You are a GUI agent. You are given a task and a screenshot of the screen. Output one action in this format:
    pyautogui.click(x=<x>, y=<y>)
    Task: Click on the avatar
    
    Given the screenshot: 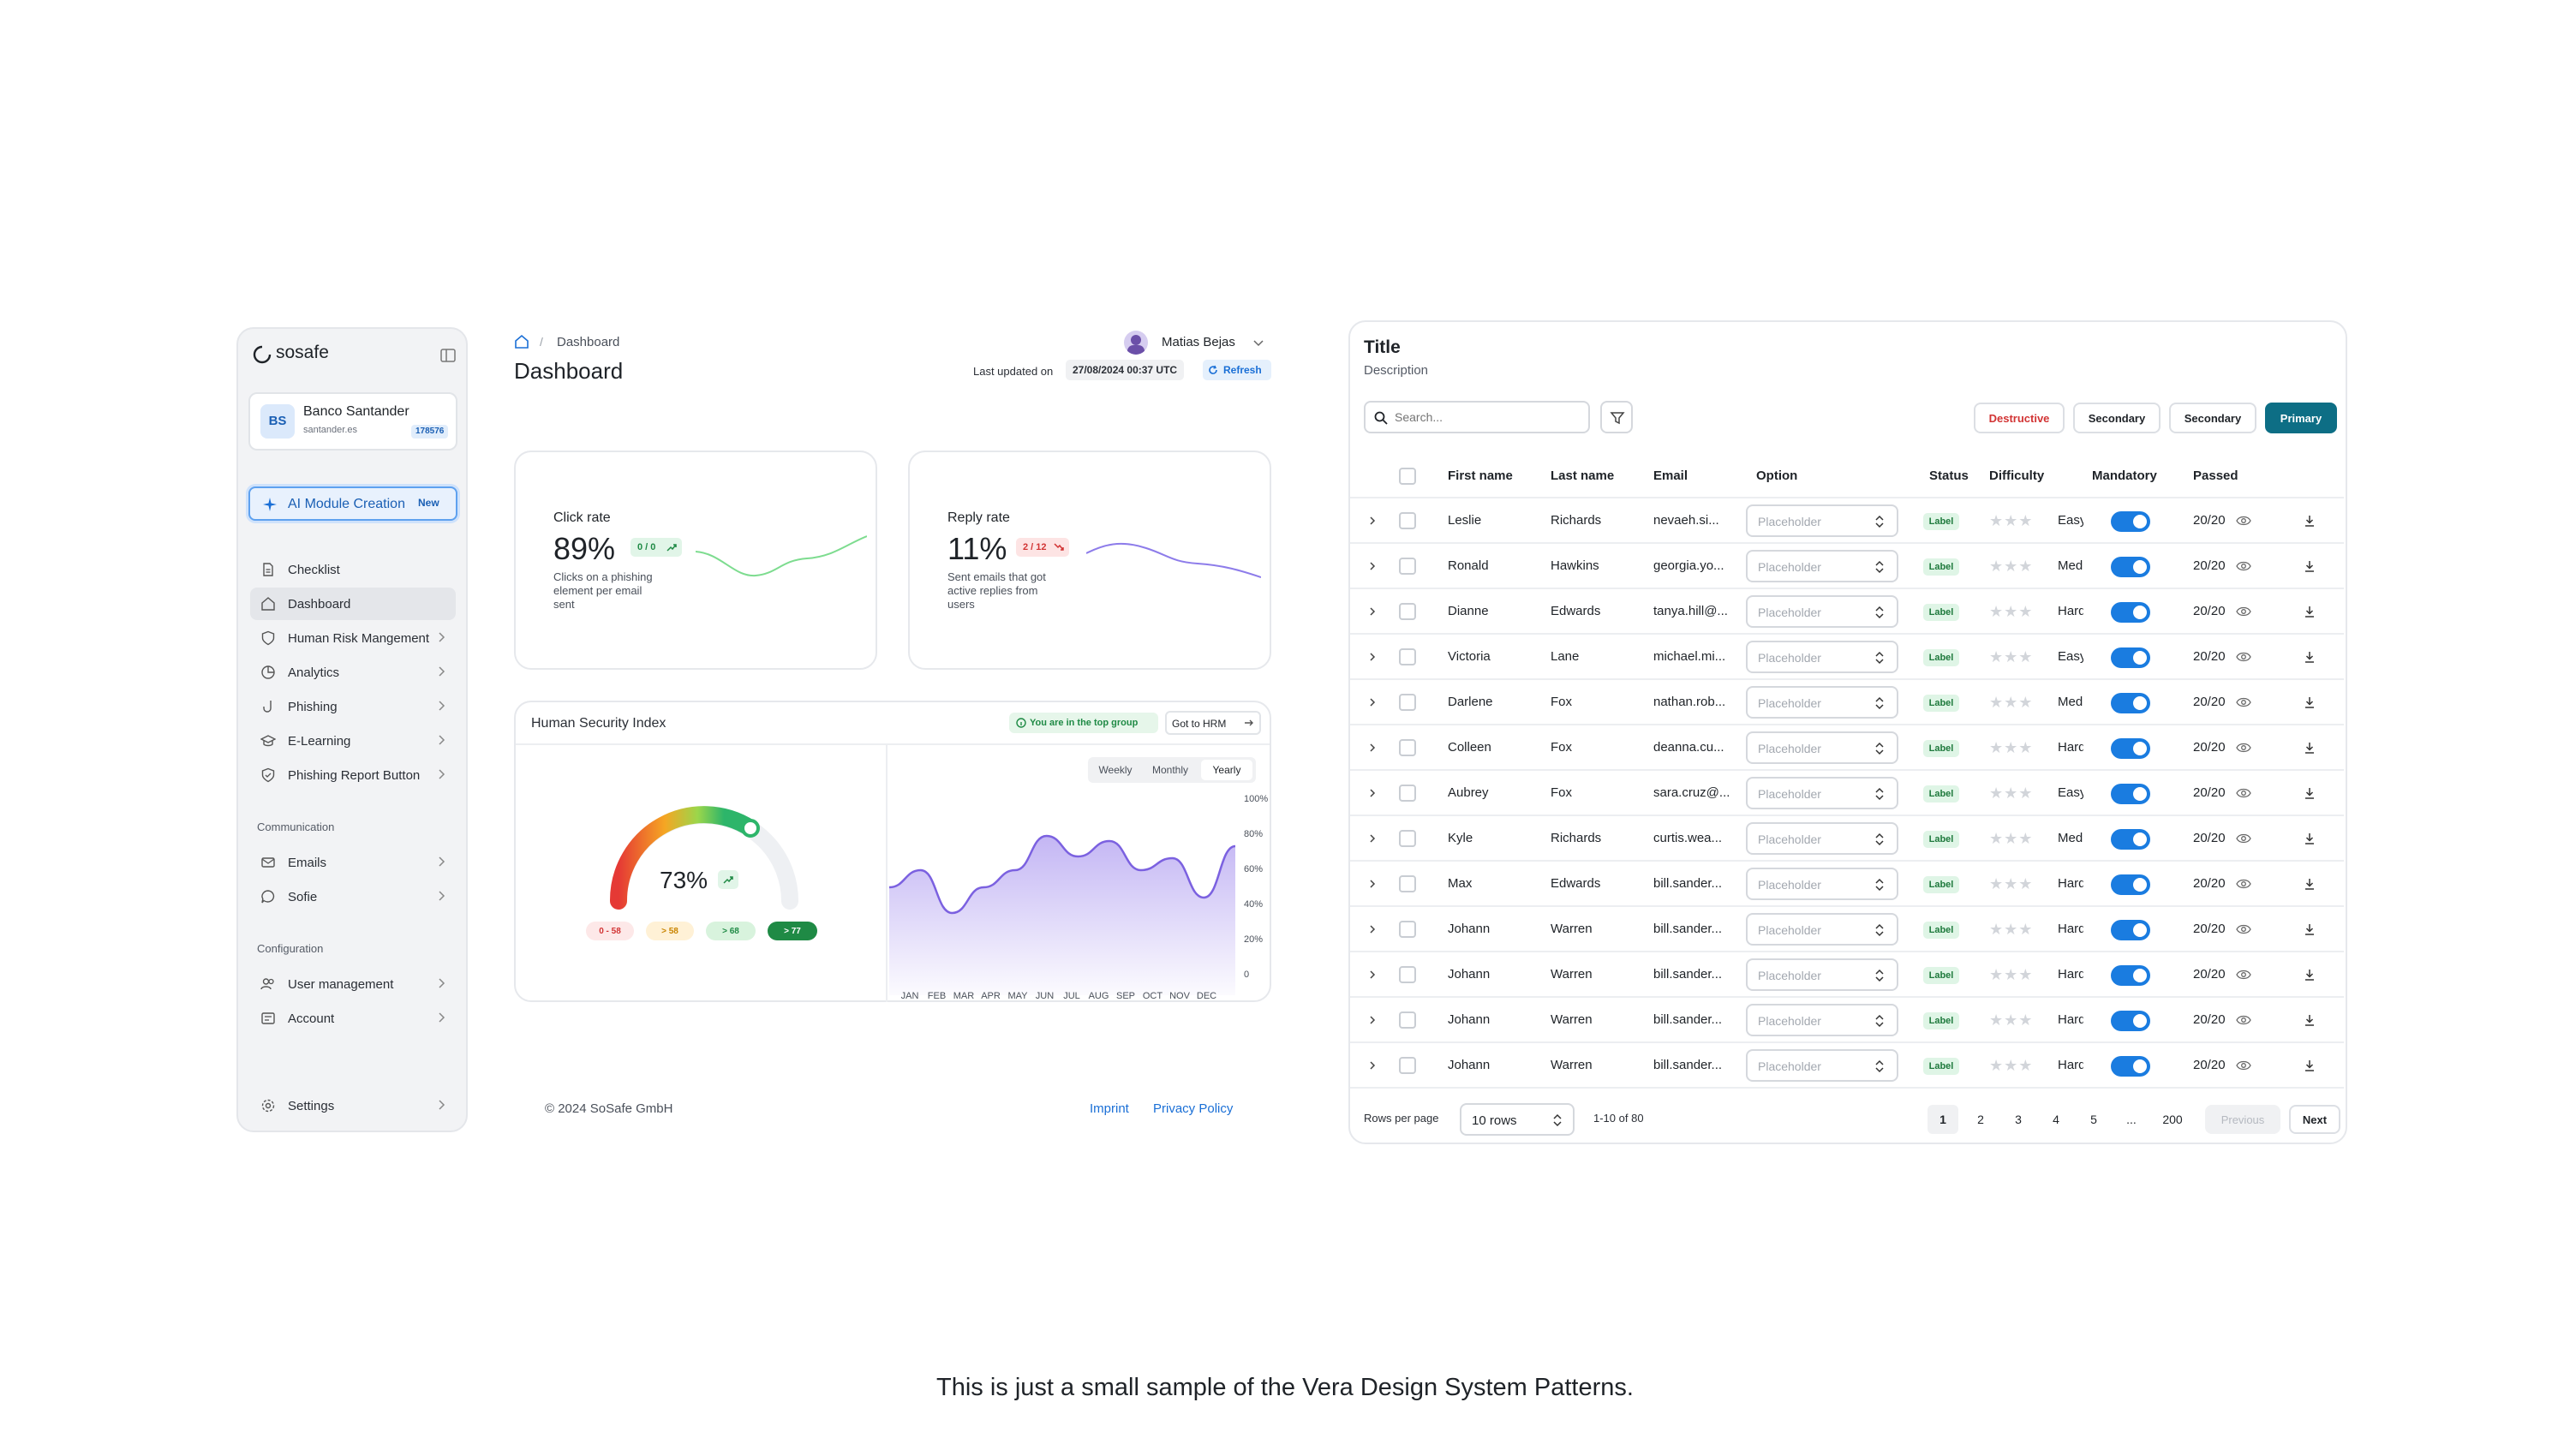 What is the action you would take?
    pyautogui.click(x=1136, y=343)
    